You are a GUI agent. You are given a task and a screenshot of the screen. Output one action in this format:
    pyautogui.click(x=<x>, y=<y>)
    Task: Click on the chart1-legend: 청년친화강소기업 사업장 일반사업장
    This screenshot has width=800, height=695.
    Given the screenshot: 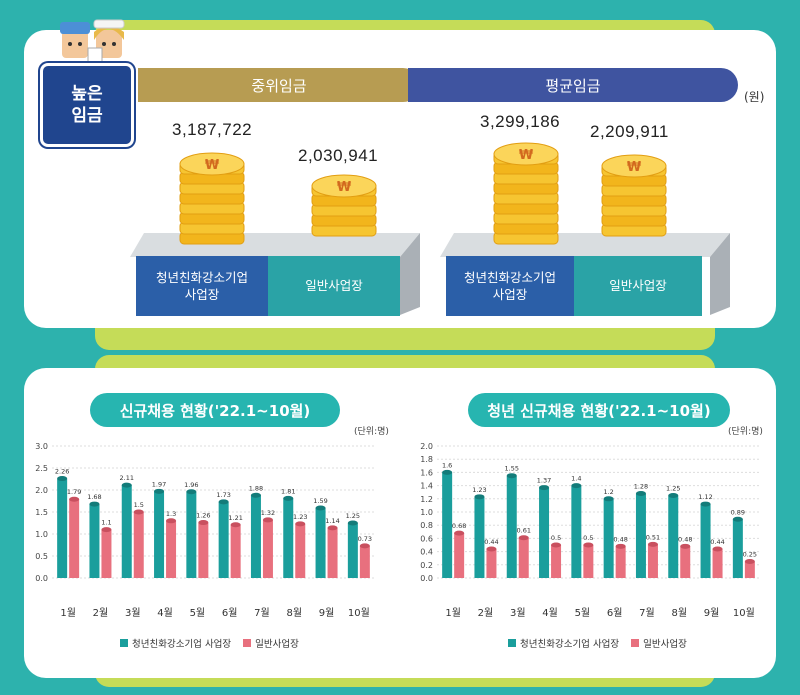 What is the action you would take?
    pyautogui.click(x=209, y=643)
    